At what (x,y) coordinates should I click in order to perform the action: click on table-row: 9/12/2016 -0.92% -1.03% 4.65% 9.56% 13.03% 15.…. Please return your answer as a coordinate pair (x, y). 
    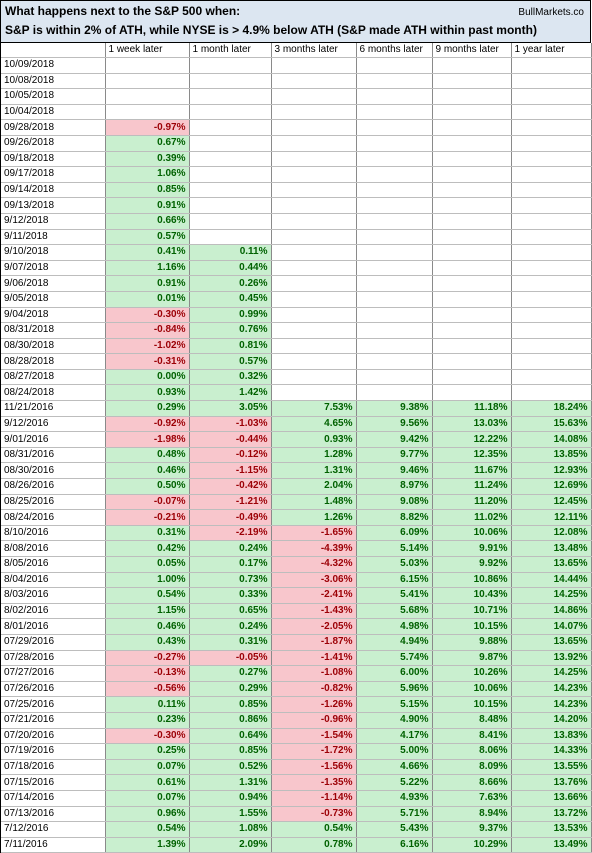
    Looking at the image, I should click on (296, 424).